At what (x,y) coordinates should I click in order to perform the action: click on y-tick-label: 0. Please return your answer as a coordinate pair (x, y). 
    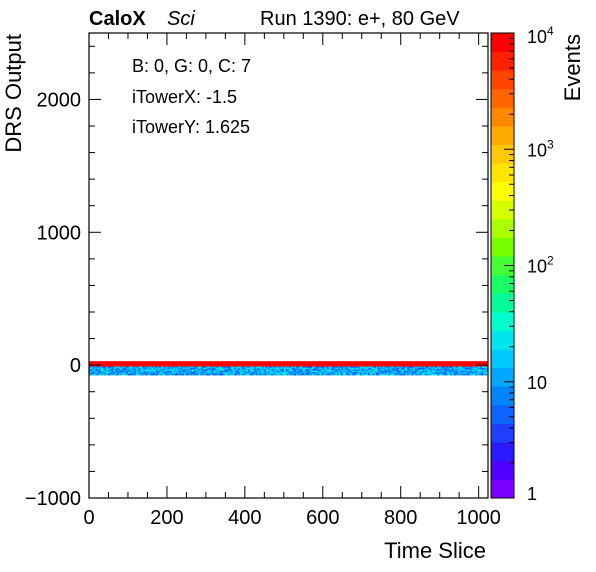
    Looking at the image, I should click on (75, 366).